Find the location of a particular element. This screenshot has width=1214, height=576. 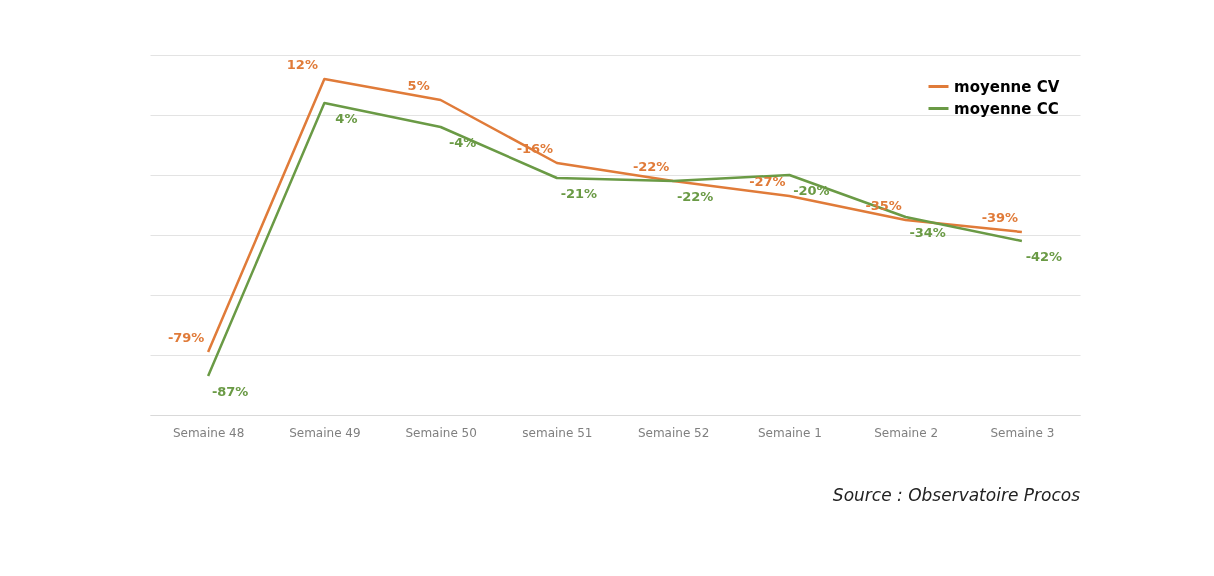

x-tick-label: Semaine 3 is located at coordinates (1022, 432).